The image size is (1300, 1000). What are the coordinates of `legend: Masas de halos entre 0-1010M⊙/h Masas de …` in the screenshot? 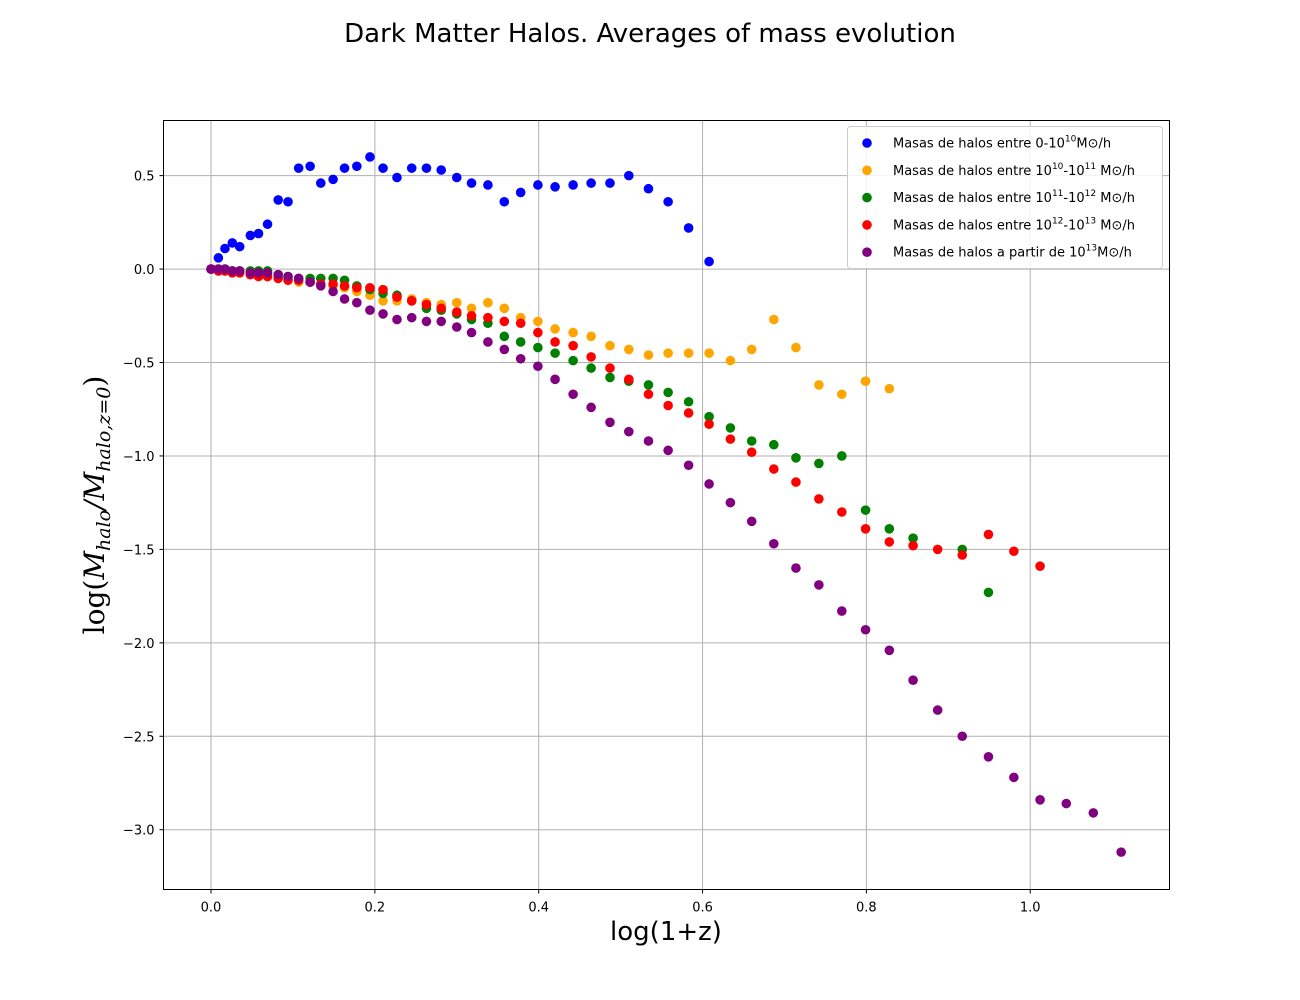 It's located at (1005, 197).